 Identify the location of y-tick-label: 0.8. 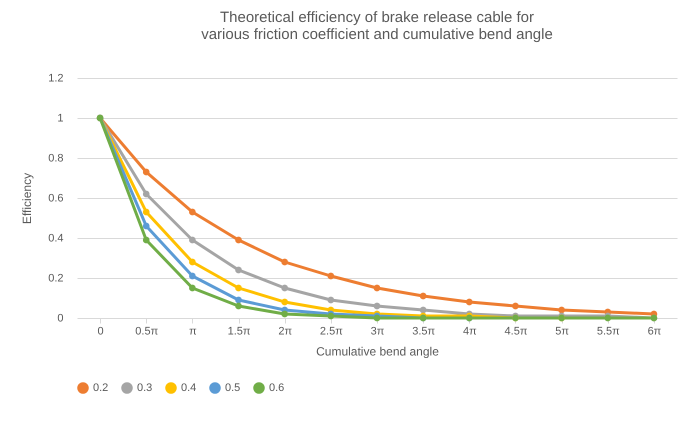
(56, 158).